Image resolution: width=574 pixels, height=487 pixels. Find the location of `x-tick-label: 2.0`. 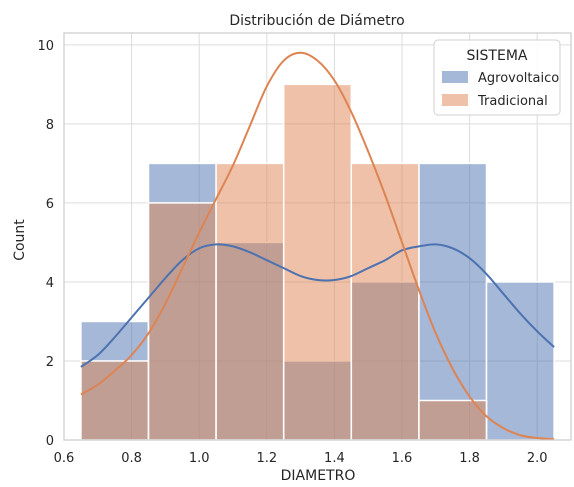

x-tick-label: 2.0 is located at coordinates (537, 458).